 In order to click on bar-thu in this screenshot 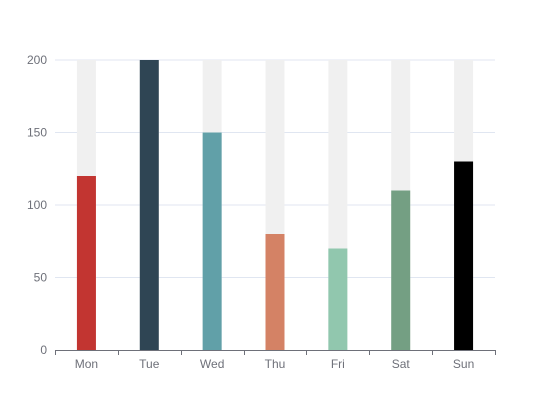, I will do `click(275, 292)`.